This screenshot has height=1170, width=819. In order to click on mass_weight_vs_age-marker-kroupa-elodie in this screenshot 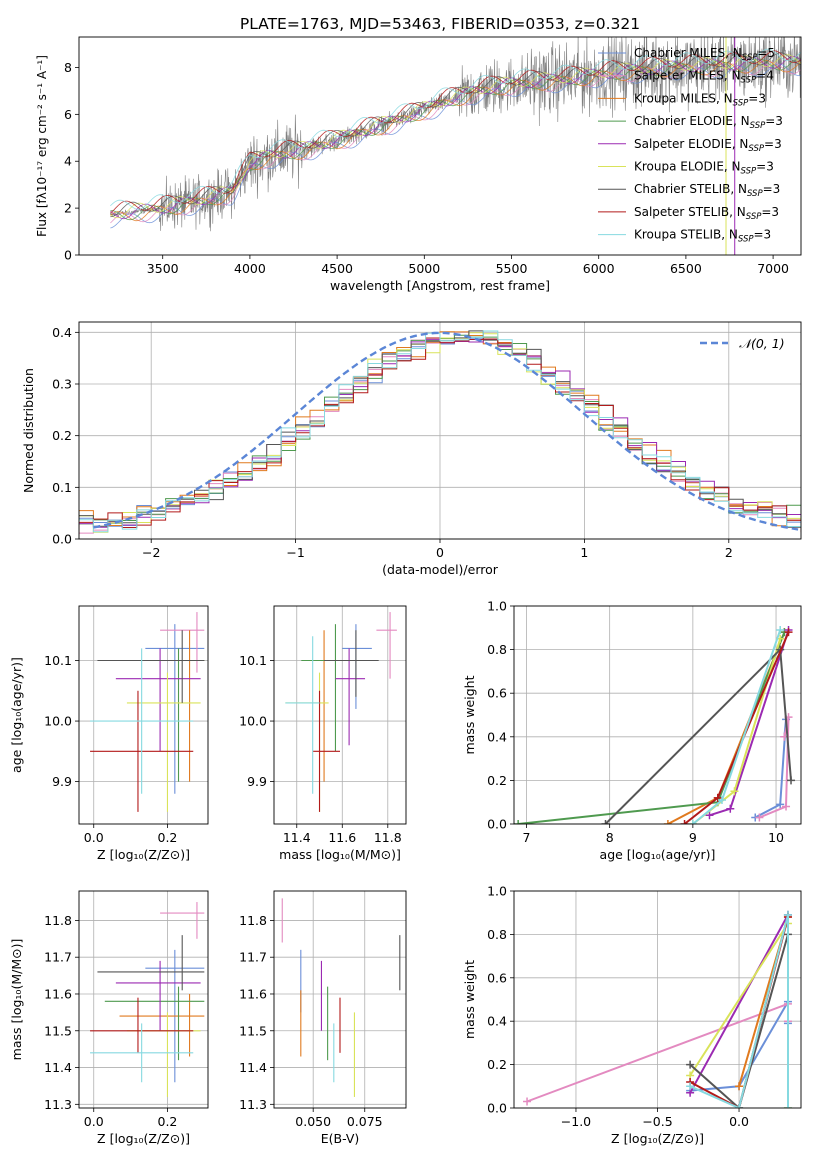, I will do `click(734, 791)`.